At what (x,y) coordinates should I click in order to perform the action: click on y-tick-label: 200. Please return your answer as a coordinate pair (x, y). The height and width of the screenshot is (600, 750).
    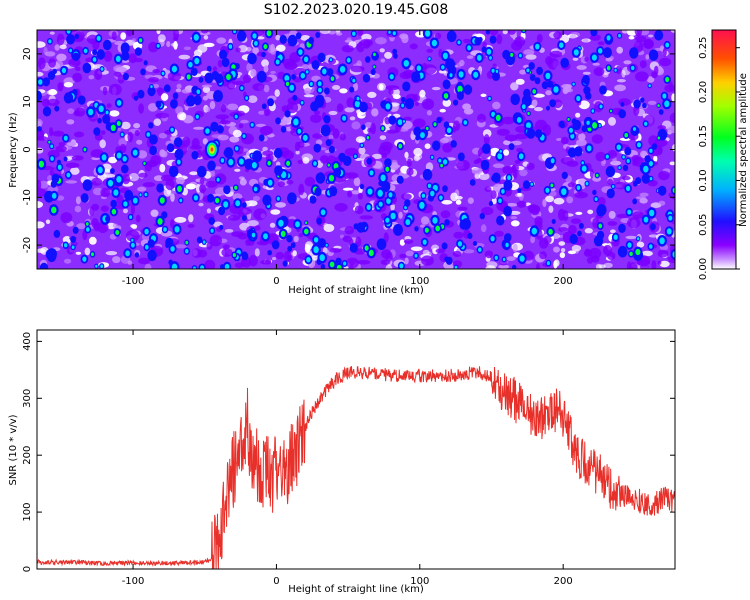
    Looking at the image, I should click on (27, 455).